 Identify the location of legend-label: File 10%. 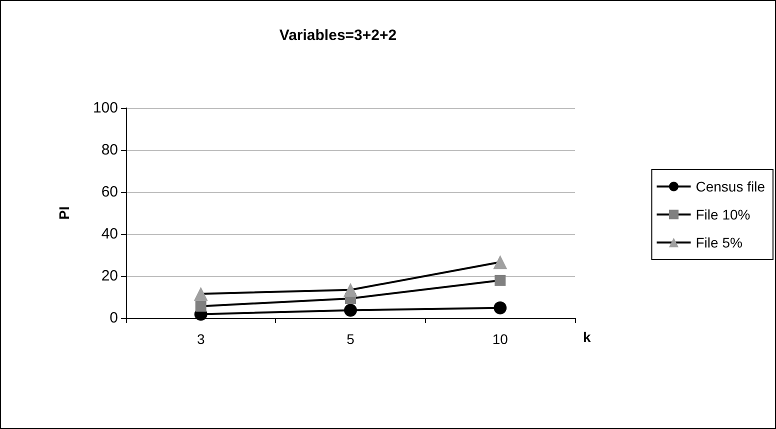
(723, 214).